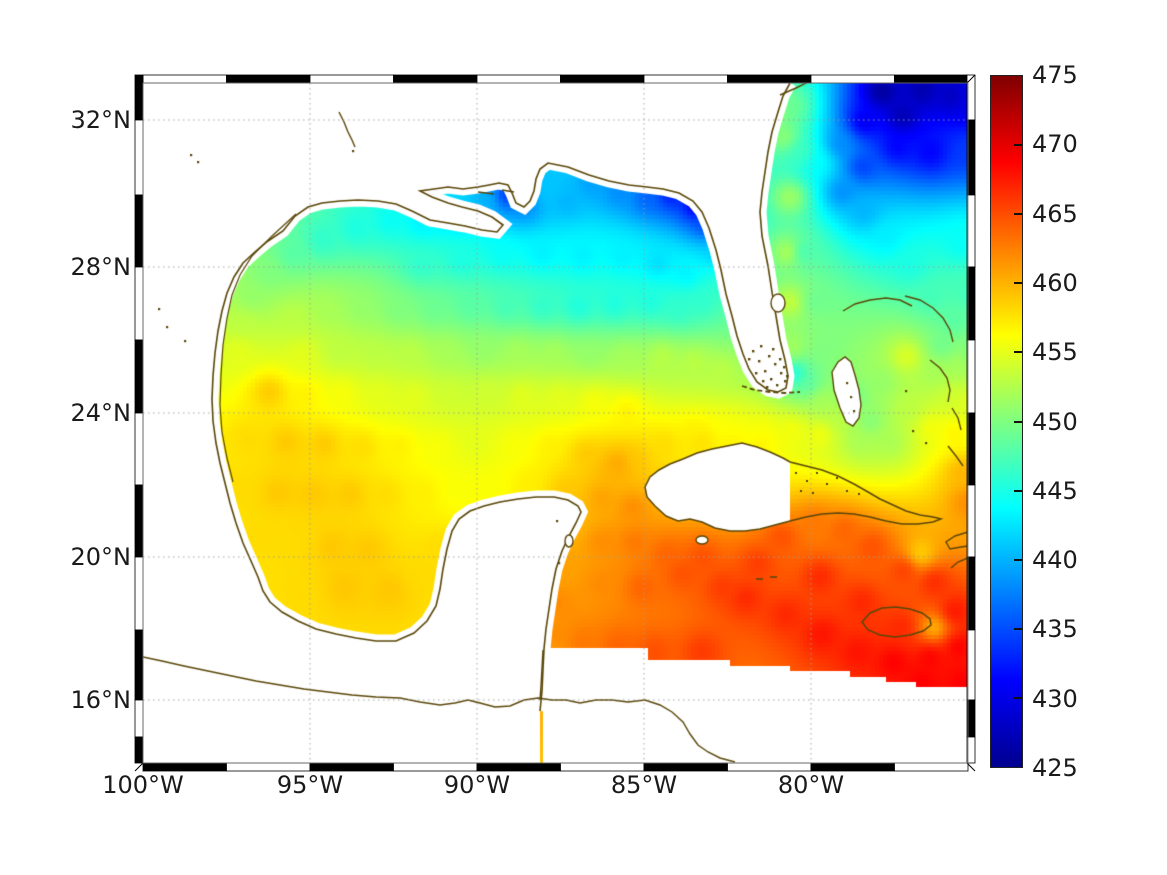  What do you see at coordinates (101, 120) in the screenshot?
I see `lat-tick-label: 32°N` at bounding box center [101, 120].